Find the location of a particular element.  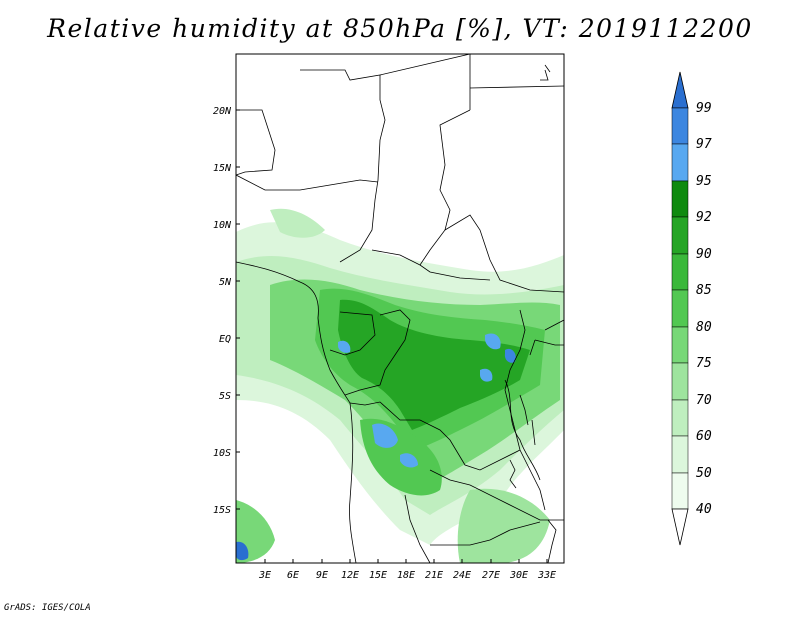

colorbar-label-60: 60 is located at coordinates (704, 436).